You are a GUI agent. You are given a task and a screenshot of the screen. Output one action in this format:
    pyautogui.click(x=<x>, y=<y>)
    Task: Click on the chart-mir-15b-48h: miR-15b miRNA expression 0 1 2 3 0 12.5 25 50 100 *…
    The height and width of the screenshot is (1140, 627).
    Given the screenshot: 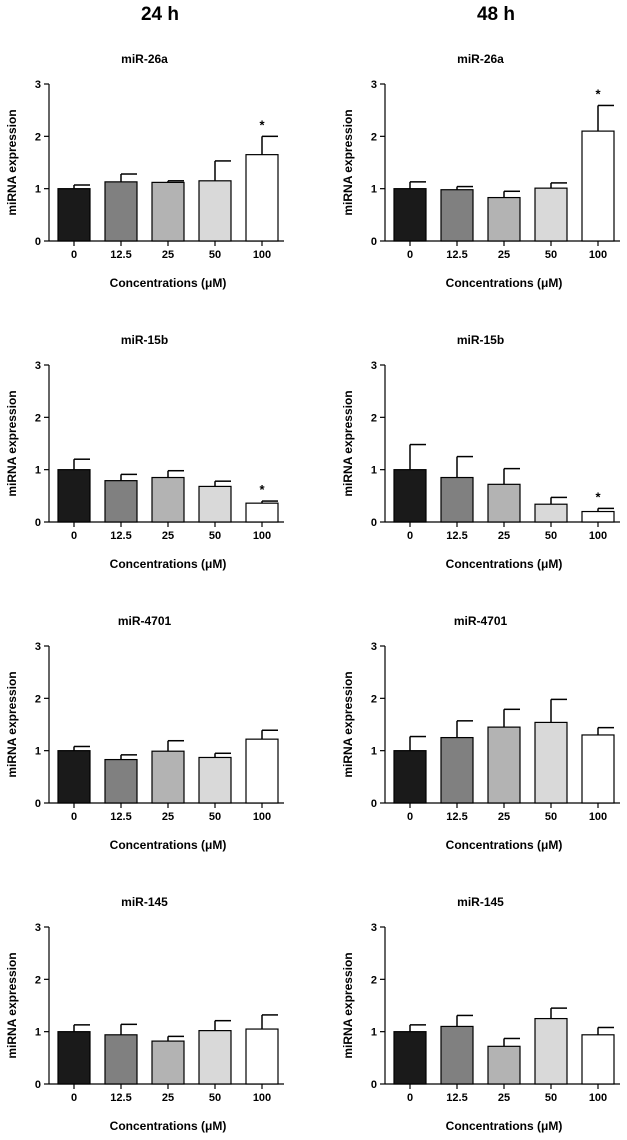 What is the action you would take?
    pyautogui.click(x=480, y=452)
    